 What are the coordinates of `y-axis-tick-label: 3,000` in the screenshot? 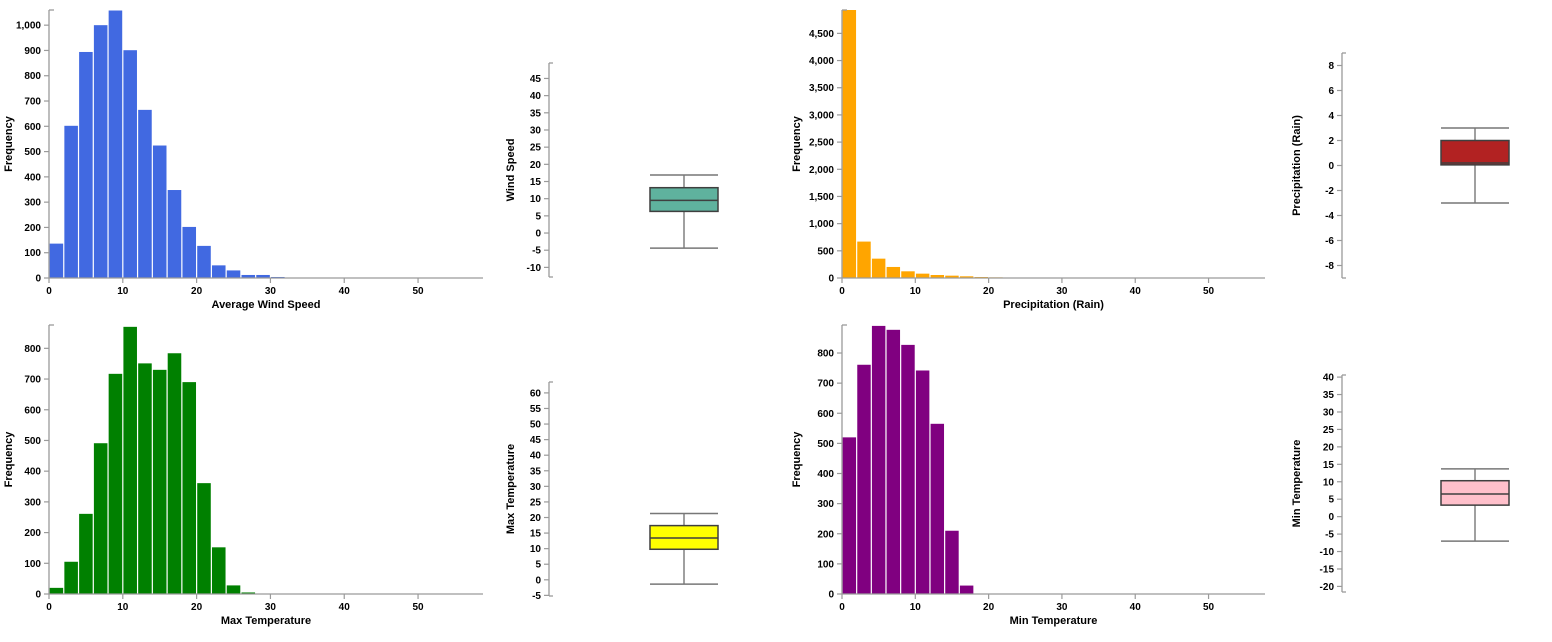 It's located at (821, 115).